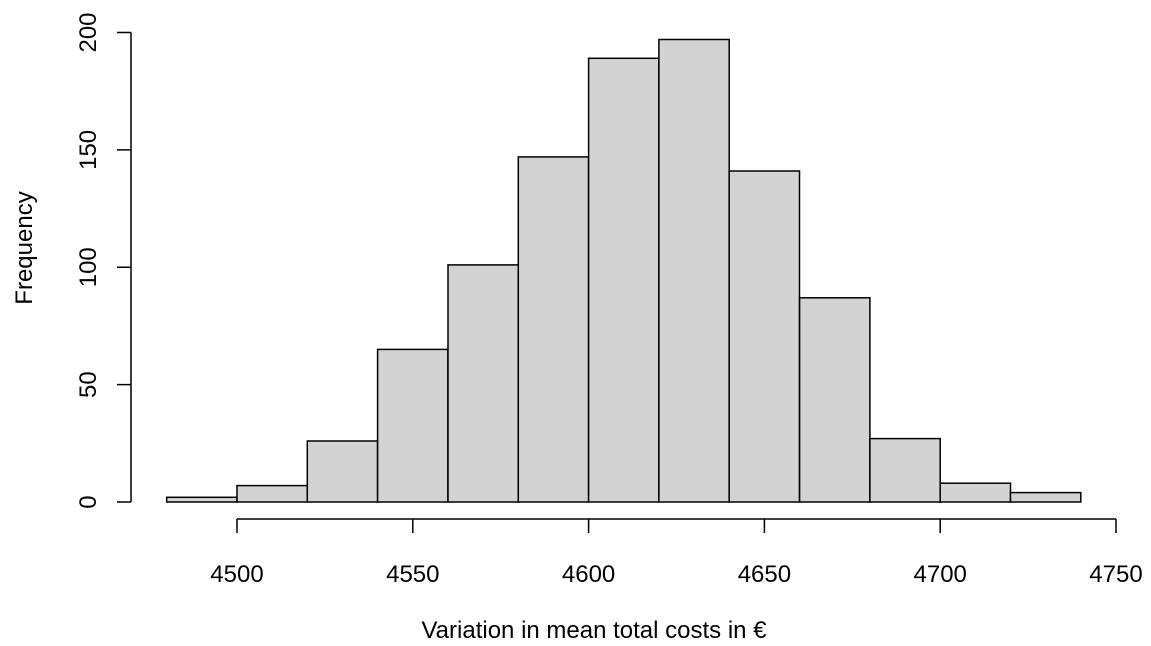  Describe the element at coordinates (676, 553) in the screenshot. I see `x-axis: 4500 4550 4600 4650 4700 4750` at that location.